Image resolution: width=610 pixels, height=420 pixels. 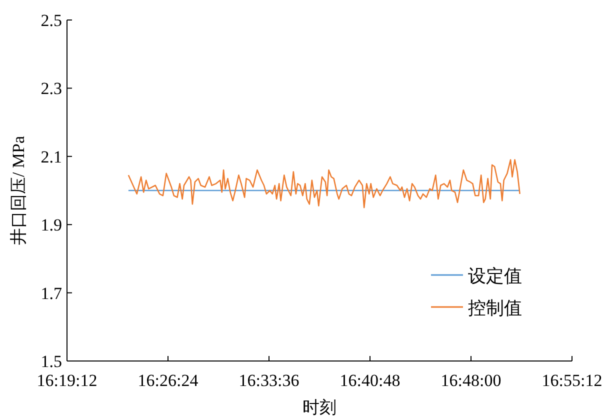 What do you see at coordinates (370, 380) in the screenshot?
I see `x-tick-label: 16:40:48` at bounding box center [370, 380].